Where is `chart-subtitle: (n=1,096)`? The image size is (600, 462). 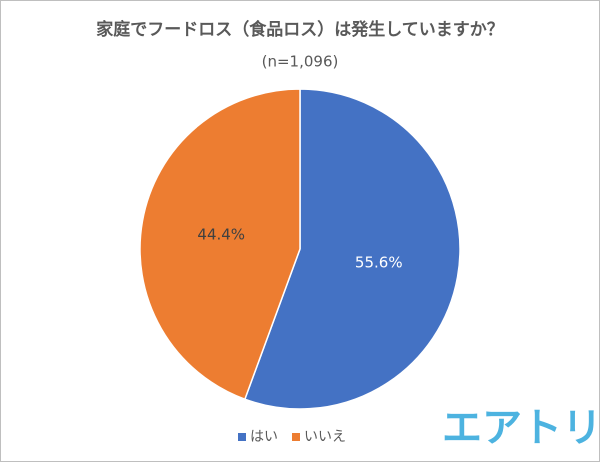 chart-subtitle: (n=1,096) is located at coordinates (300, 62).